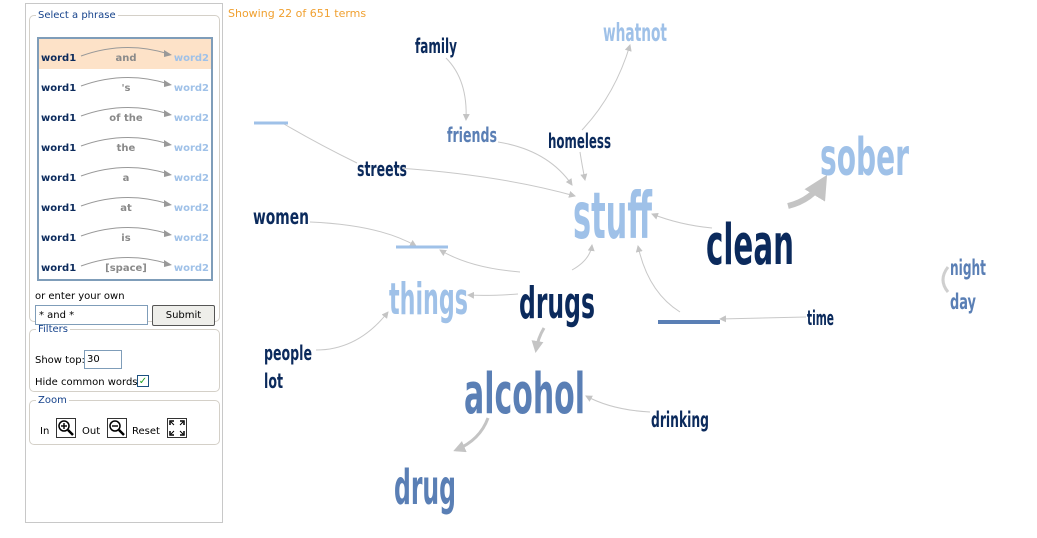  I want to click on phrase-option: word1 a word2, so click(125, 174).